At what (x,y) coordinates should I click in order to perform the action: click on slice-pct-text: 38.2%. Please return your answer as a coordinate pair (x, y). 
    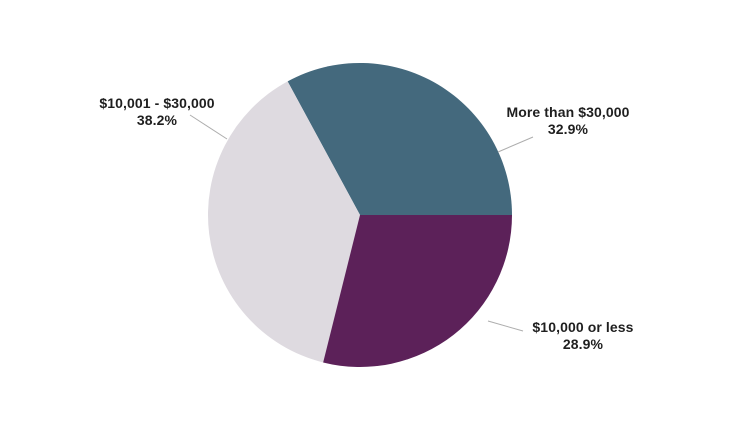
    Looking at the image, I should click on (157, 120).